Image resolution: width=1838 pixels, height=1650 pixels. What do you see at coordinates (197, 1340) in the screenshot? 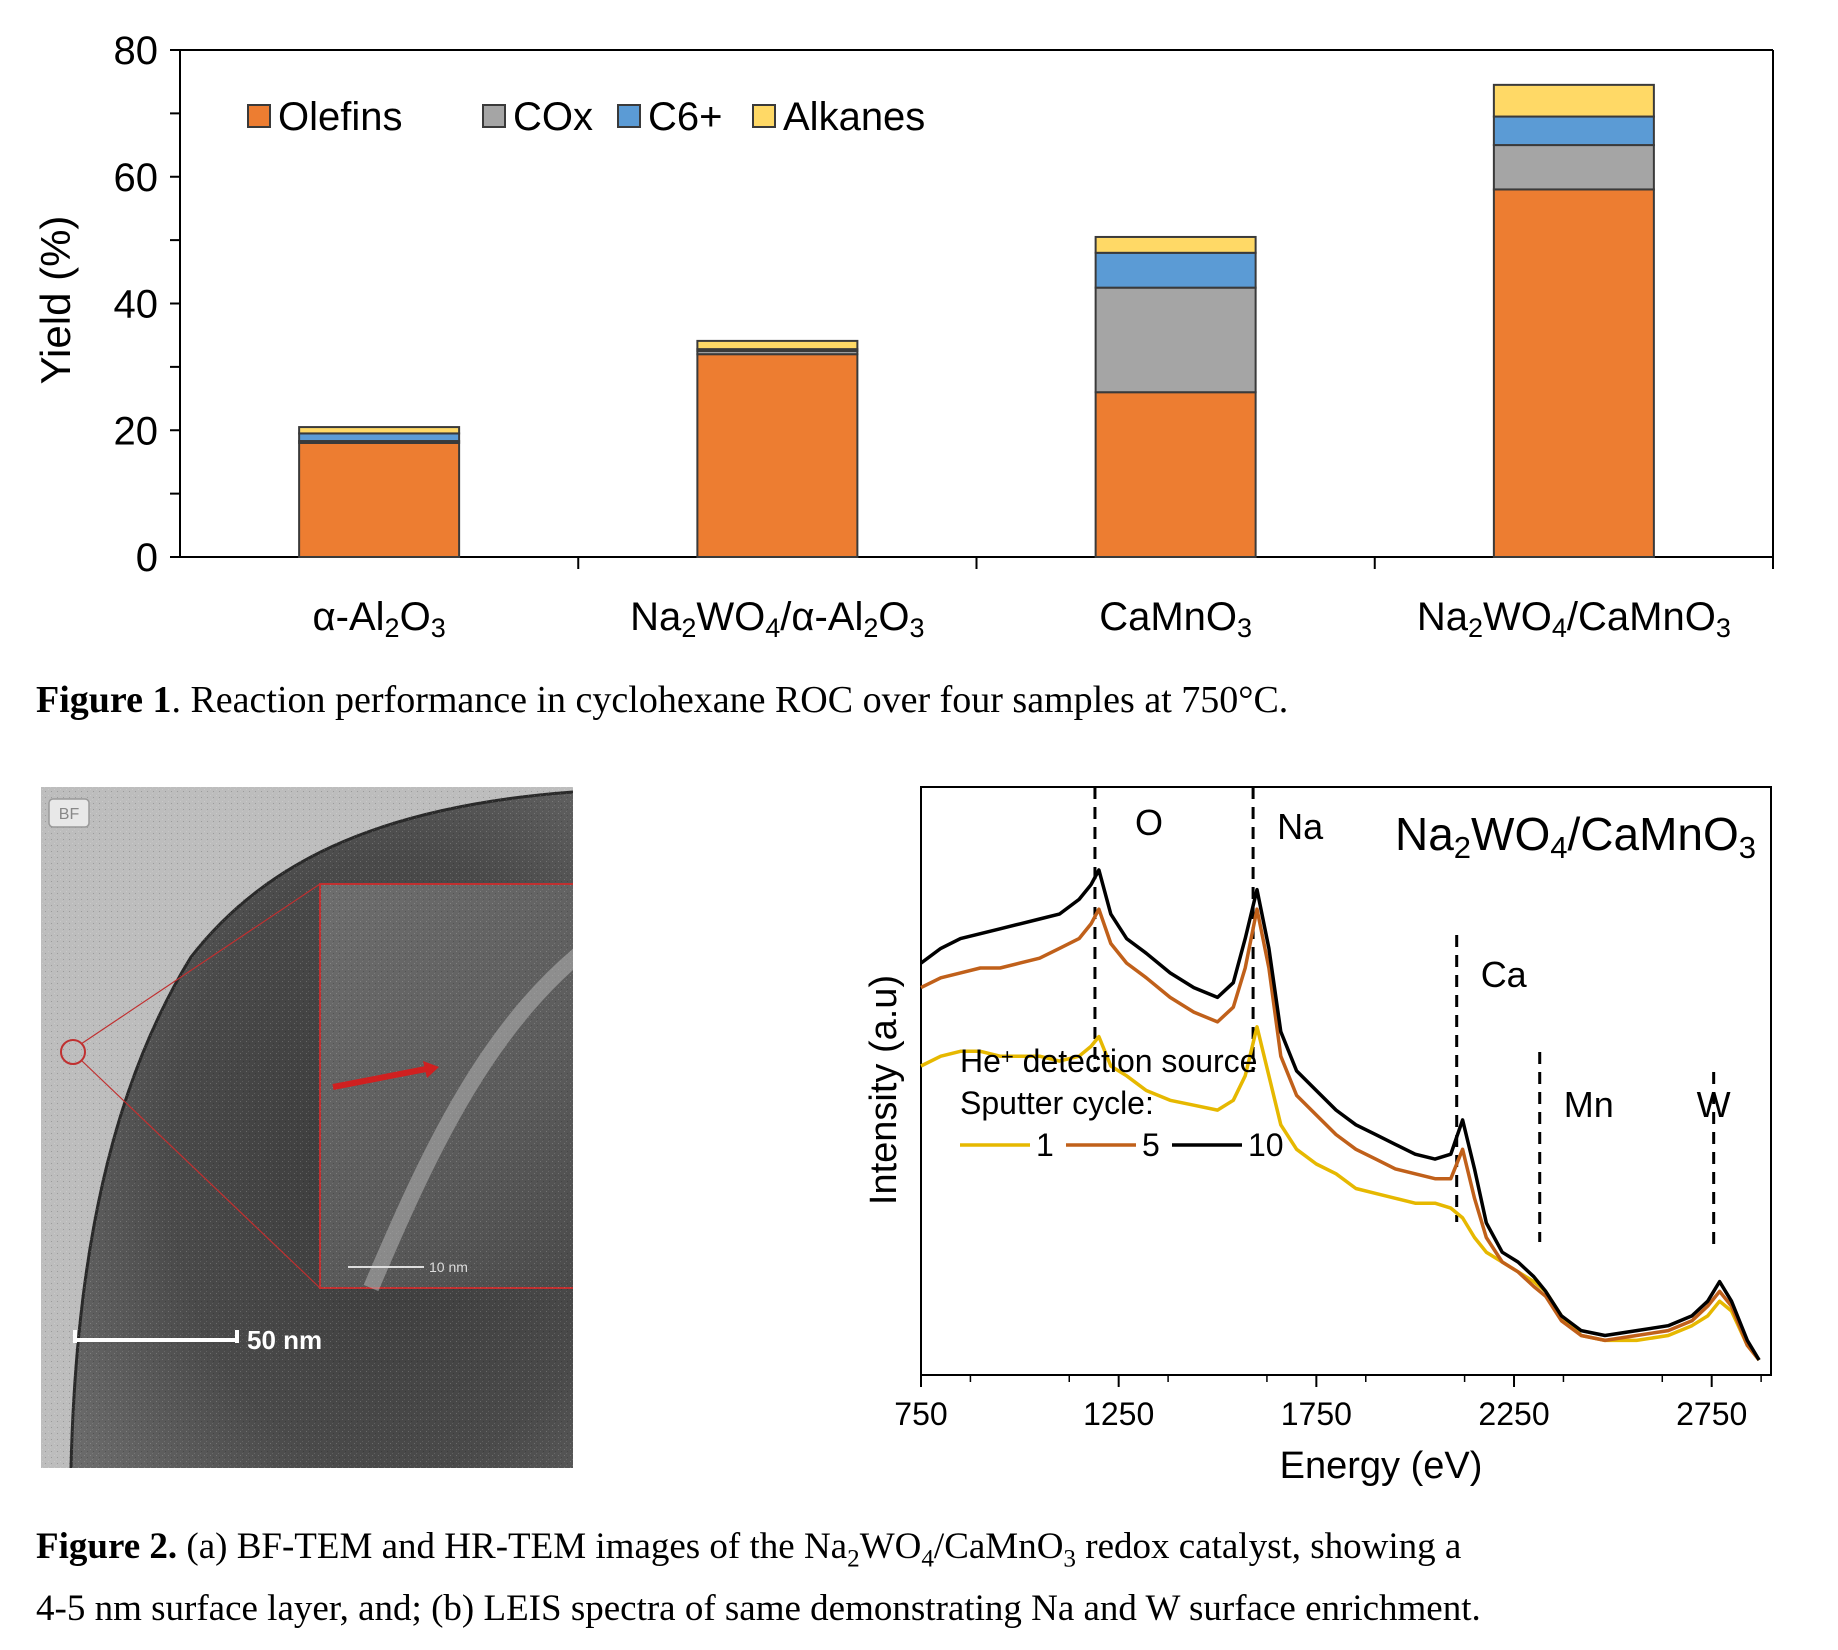
I see `main-scalebar: 50 nm` at bounding box center [197, 1340].